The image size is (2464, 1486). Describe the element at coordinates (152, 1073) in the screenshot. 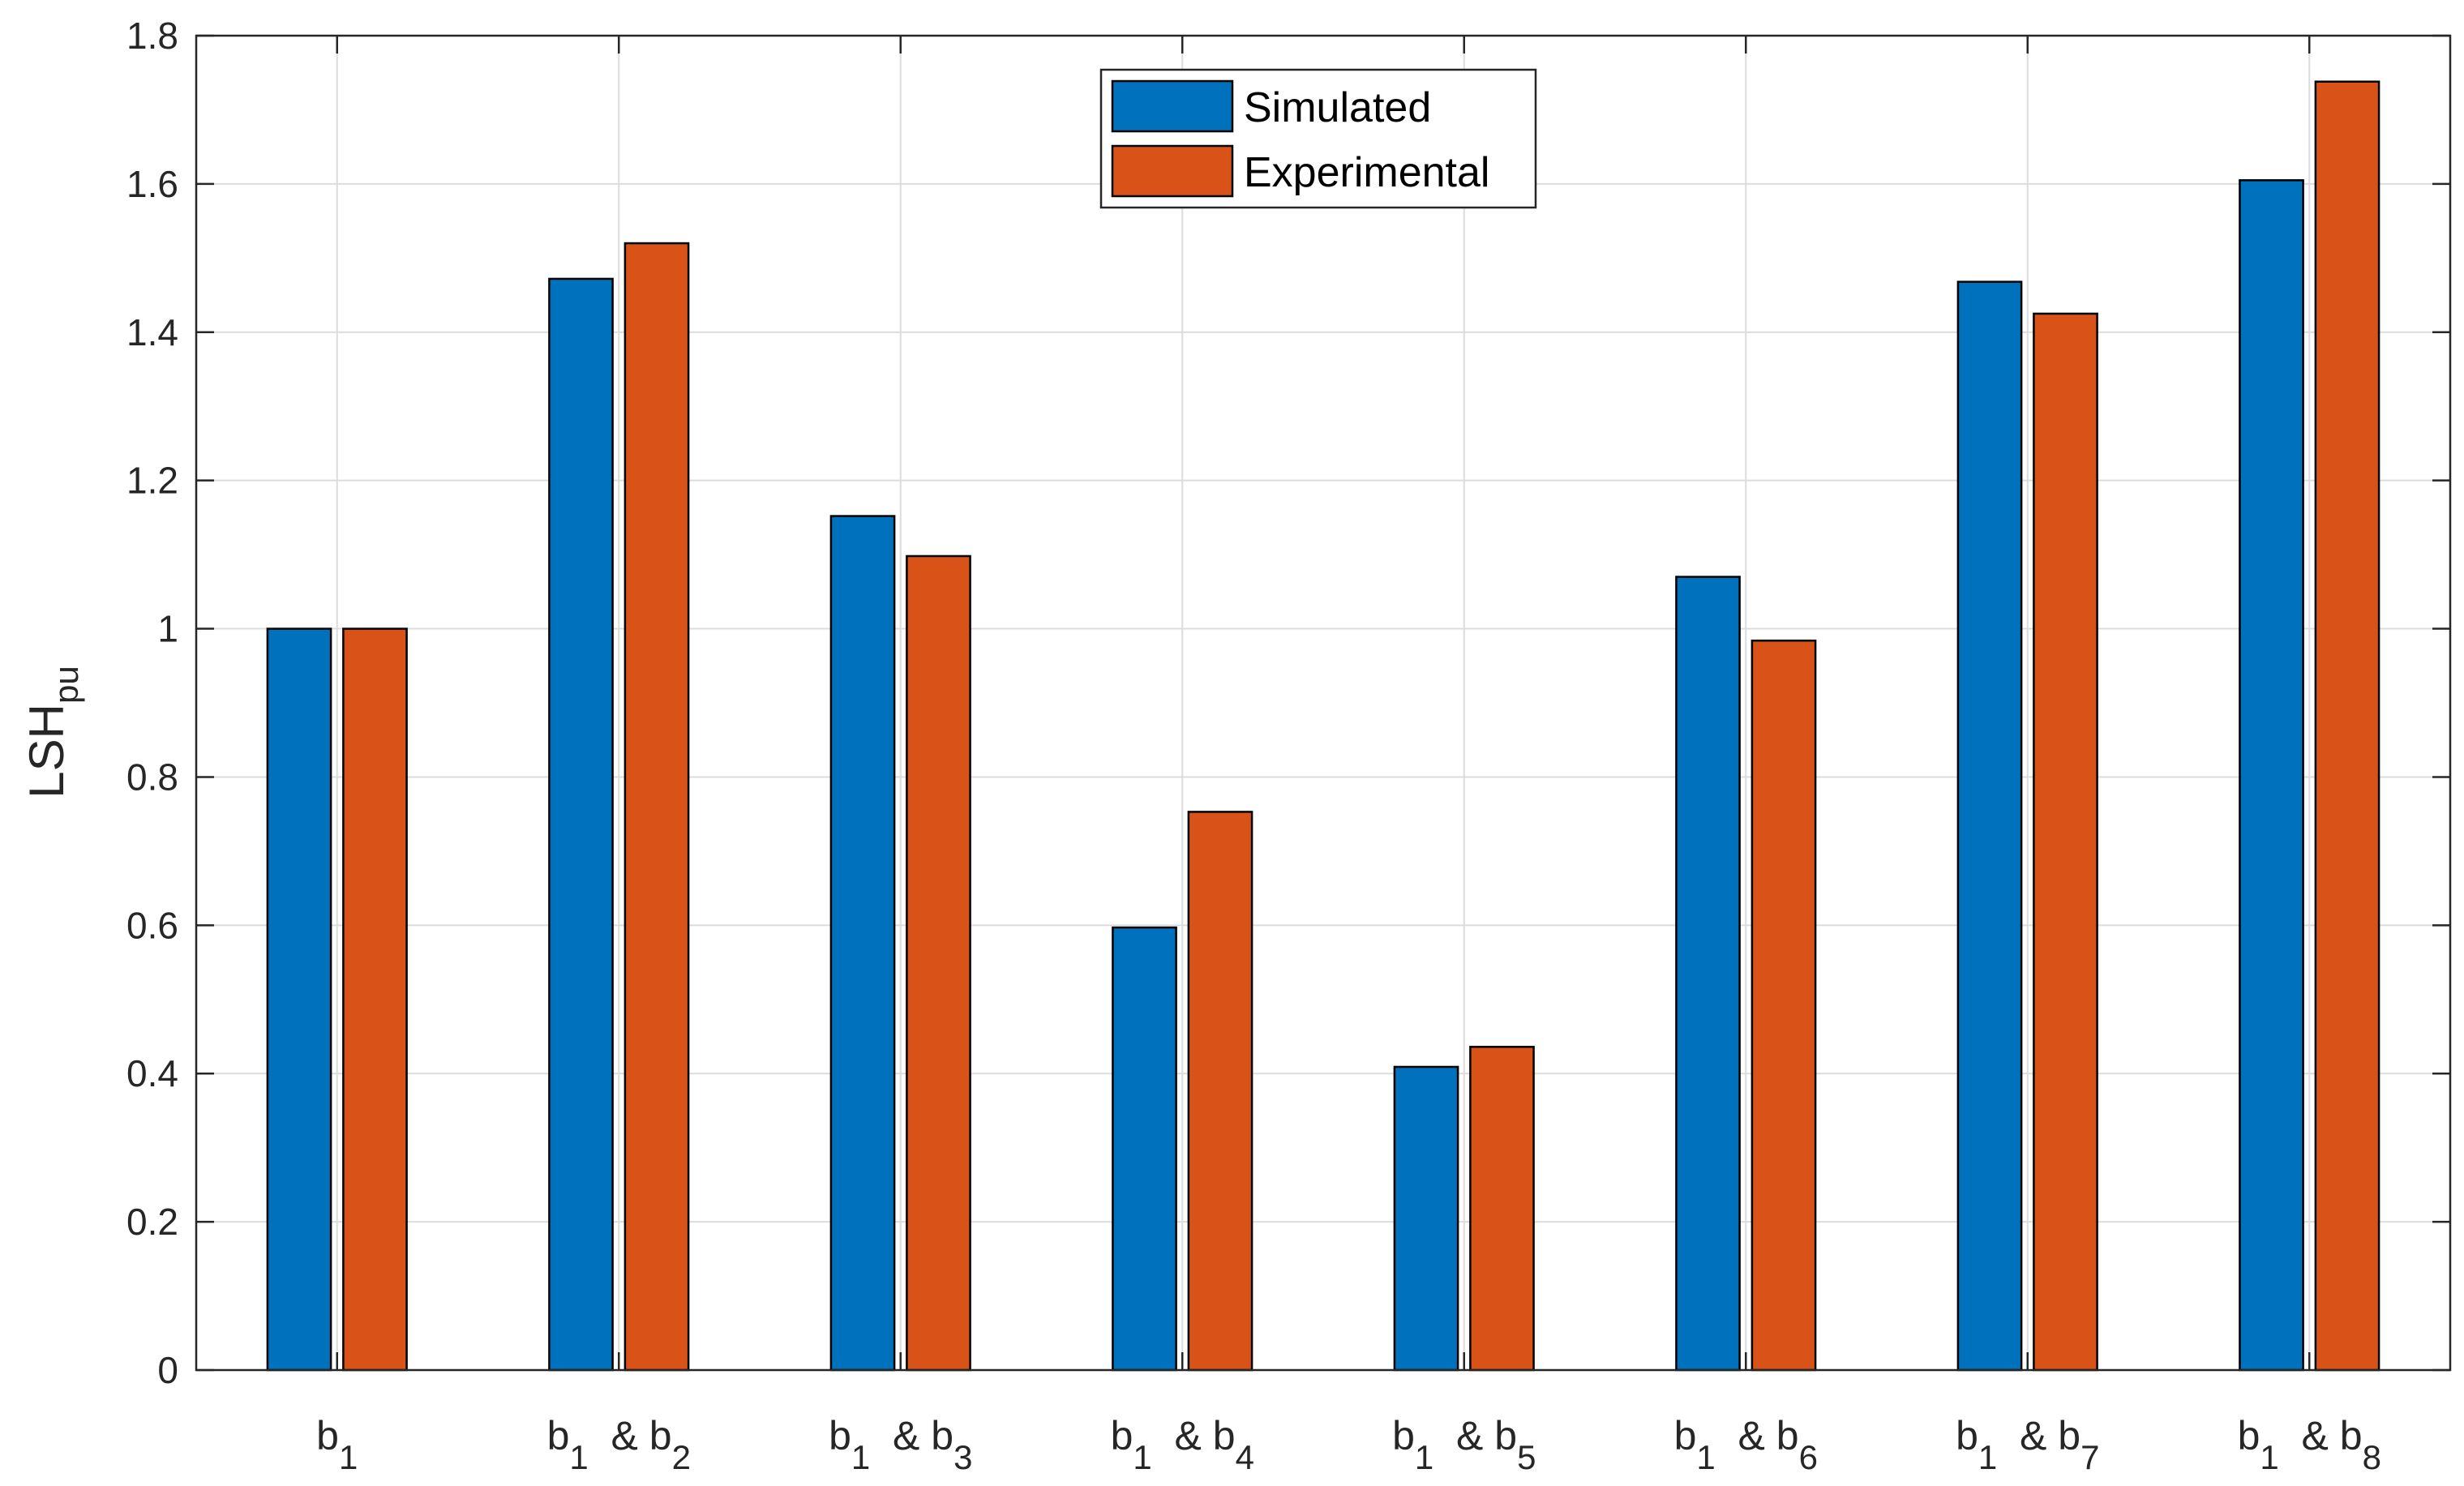

I see `y-tick-label: 0.4` at that location.